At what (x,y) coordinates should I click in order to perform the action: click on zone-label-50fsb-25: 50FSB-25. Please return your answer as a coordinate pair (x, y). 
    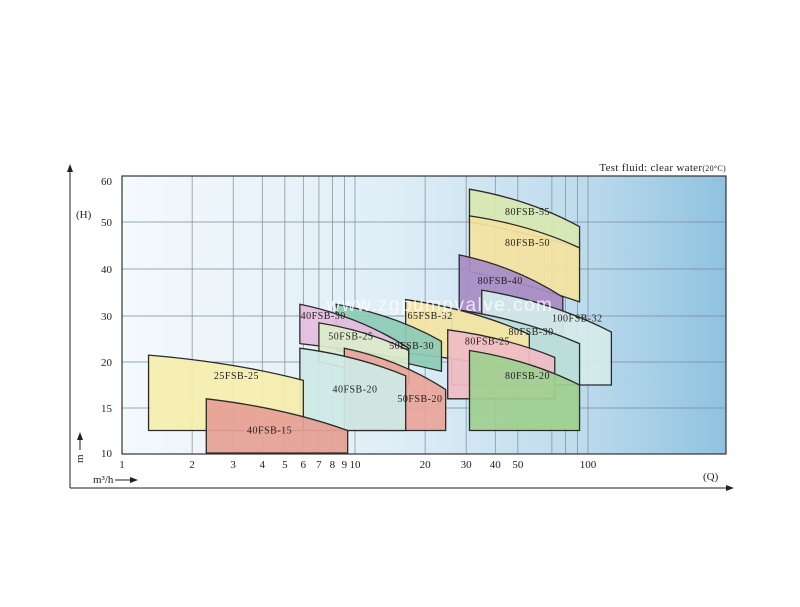
    Looking at the image, I should click on (350, 337).